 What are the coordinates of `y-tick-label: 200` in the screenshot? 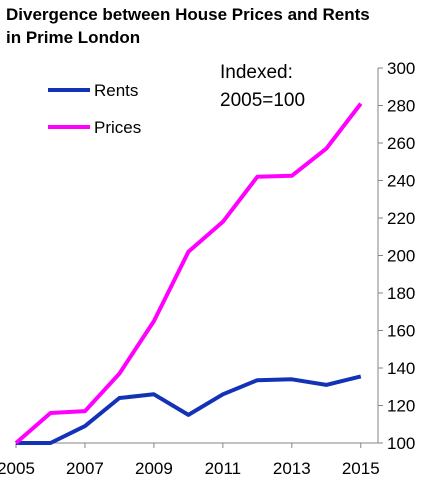 It's located at (401, 256).